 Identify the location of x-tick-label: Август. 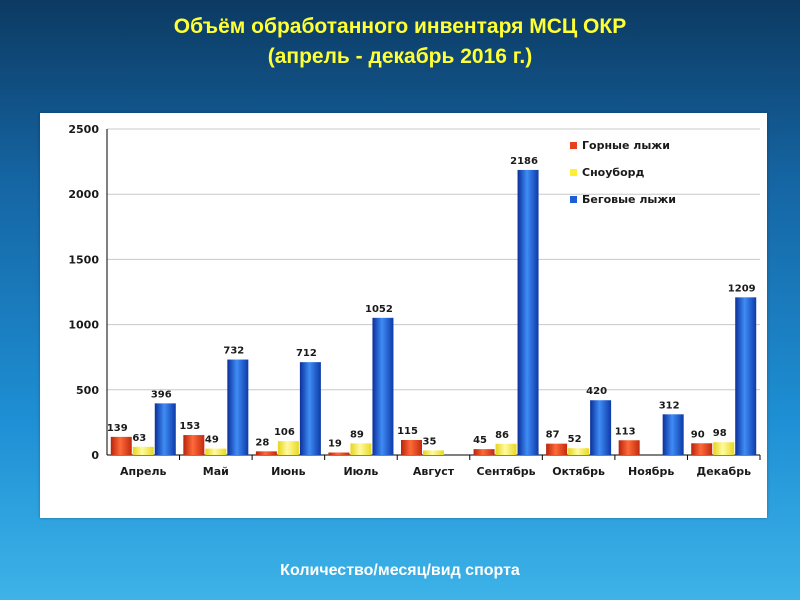
(434, 471).